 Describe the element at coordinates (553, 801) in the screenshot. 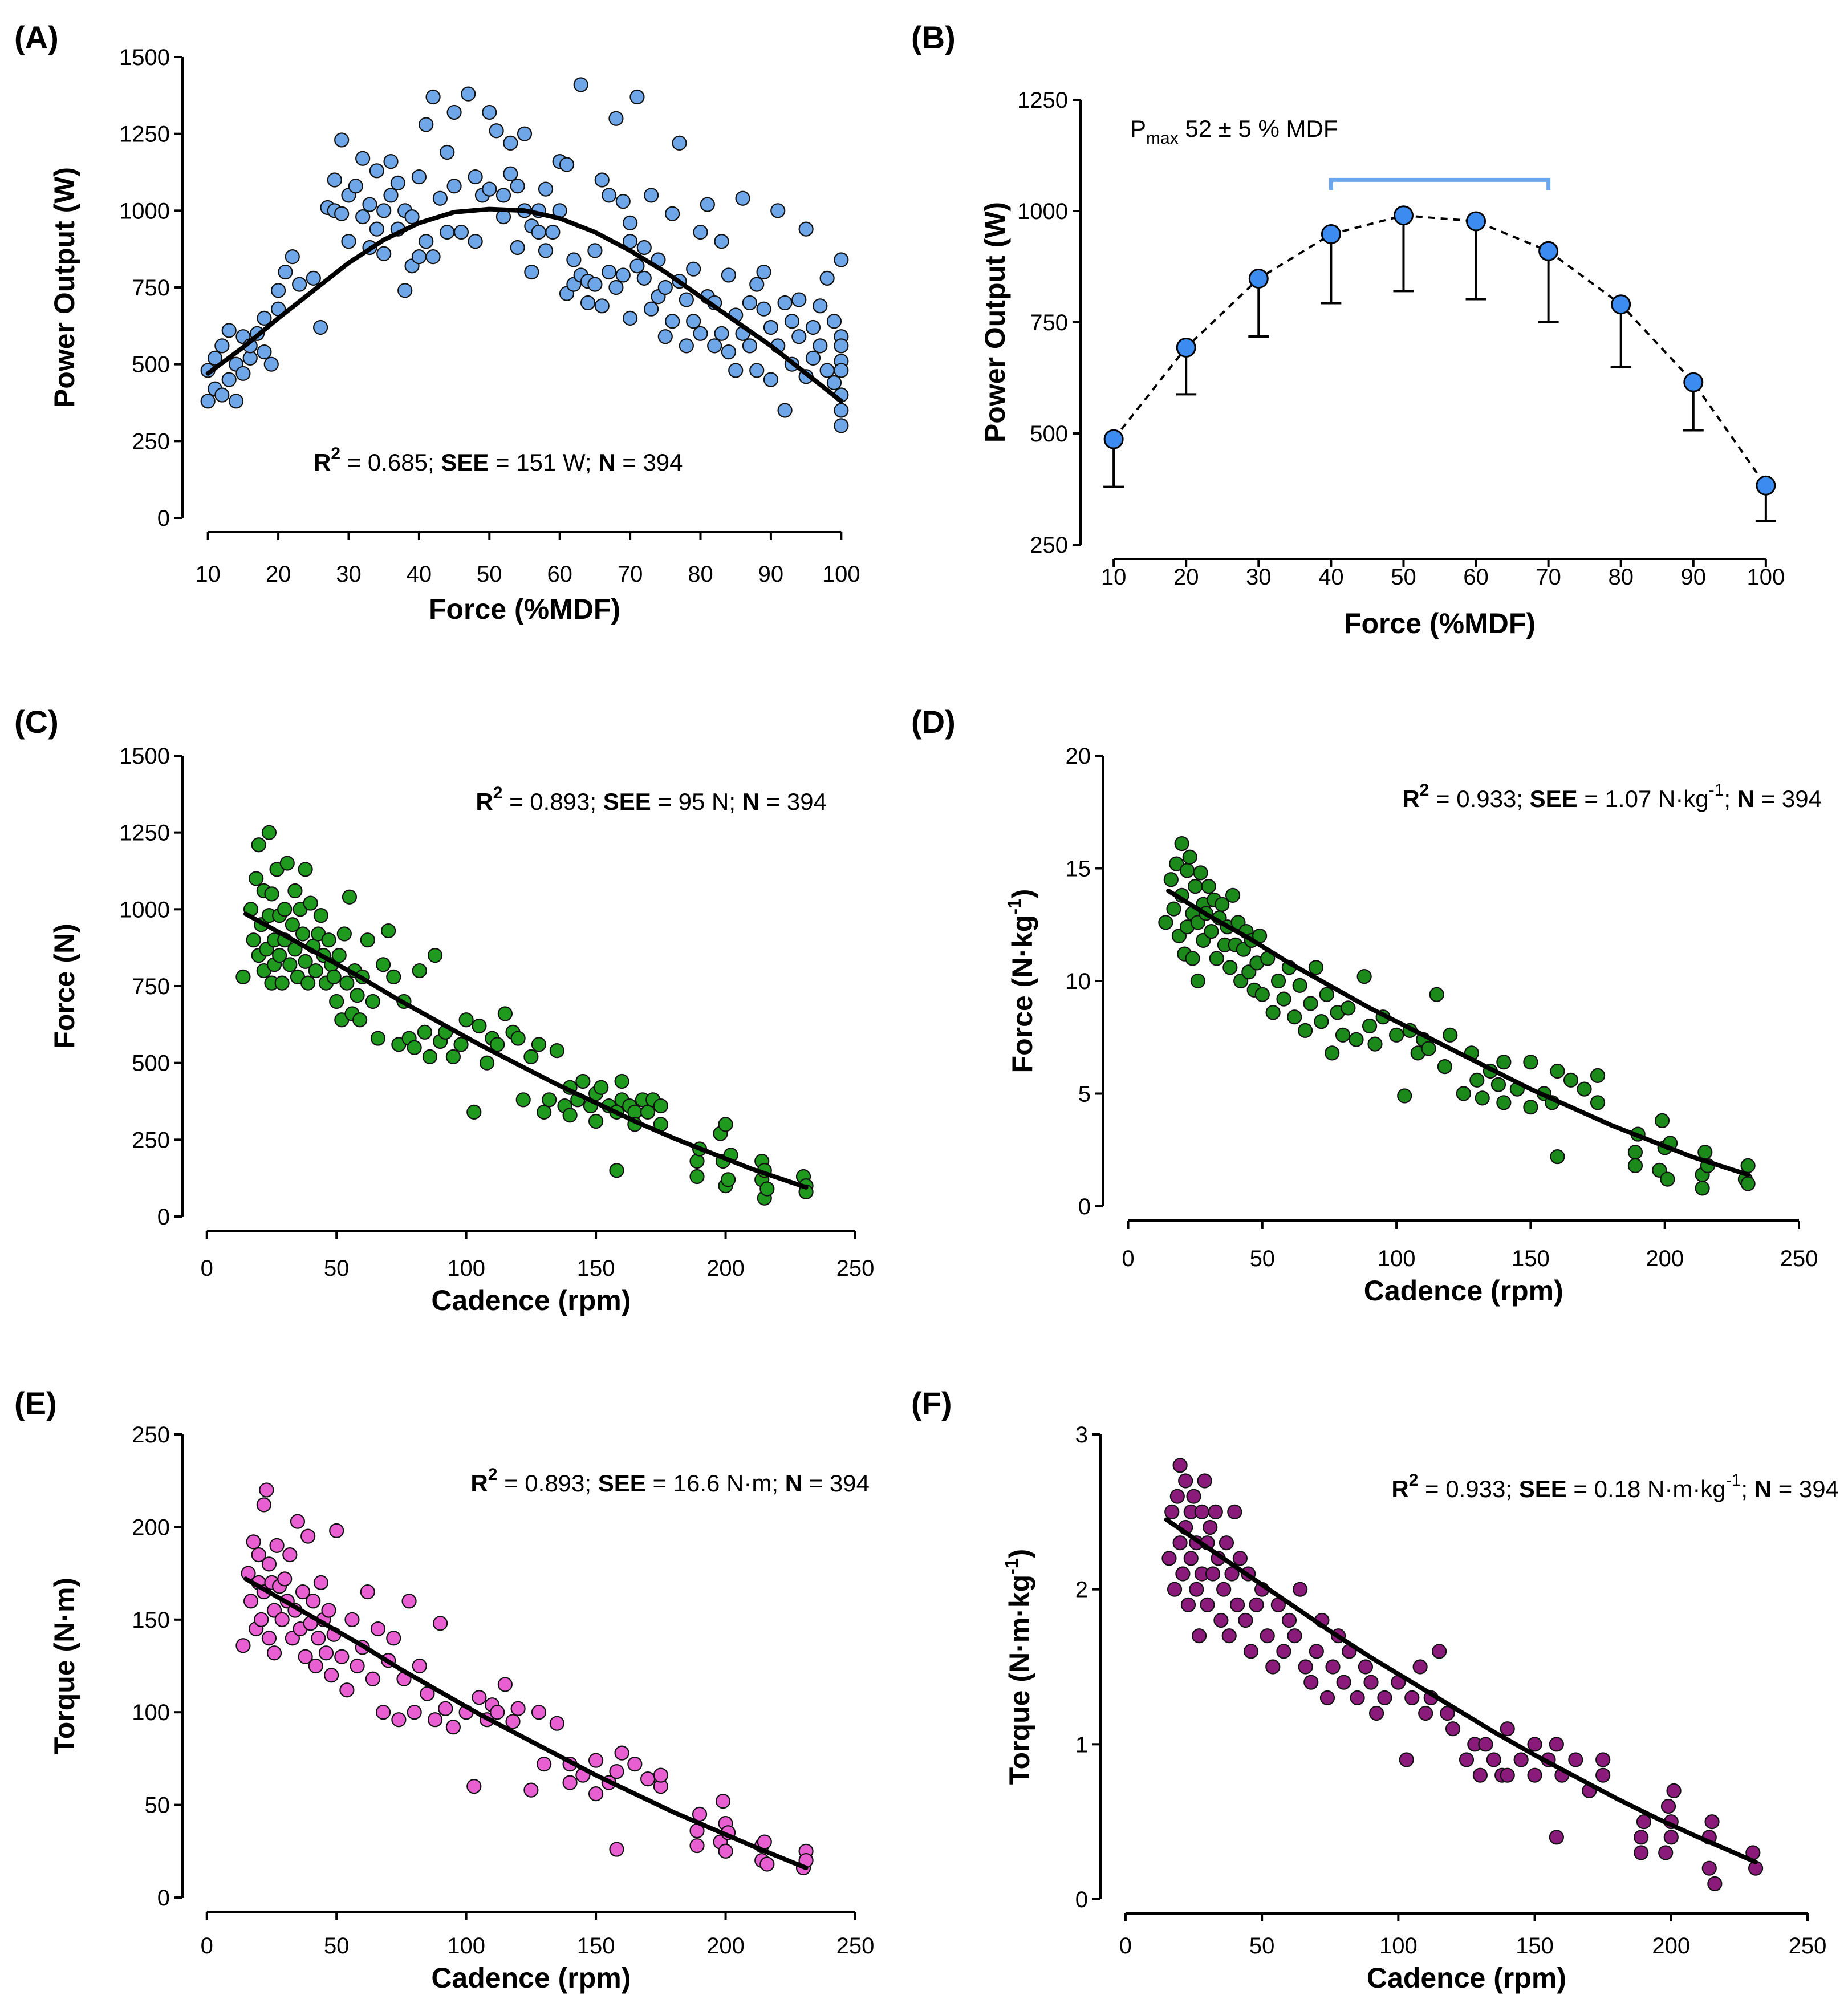

I see `text-segment: = 0.893;` at that location.